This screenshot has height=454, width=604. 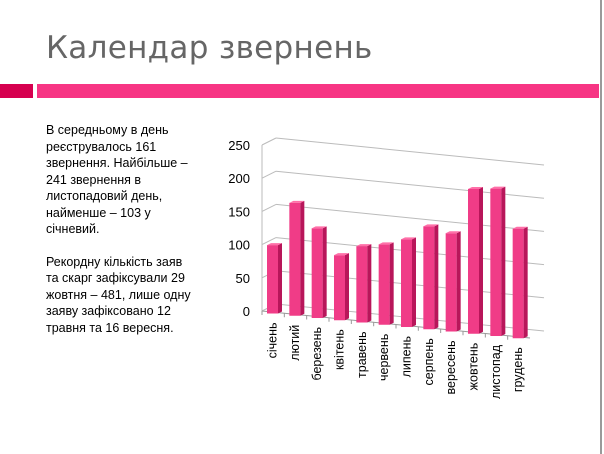 I want to click on accent-bar-left, so click(x=16, y=91).